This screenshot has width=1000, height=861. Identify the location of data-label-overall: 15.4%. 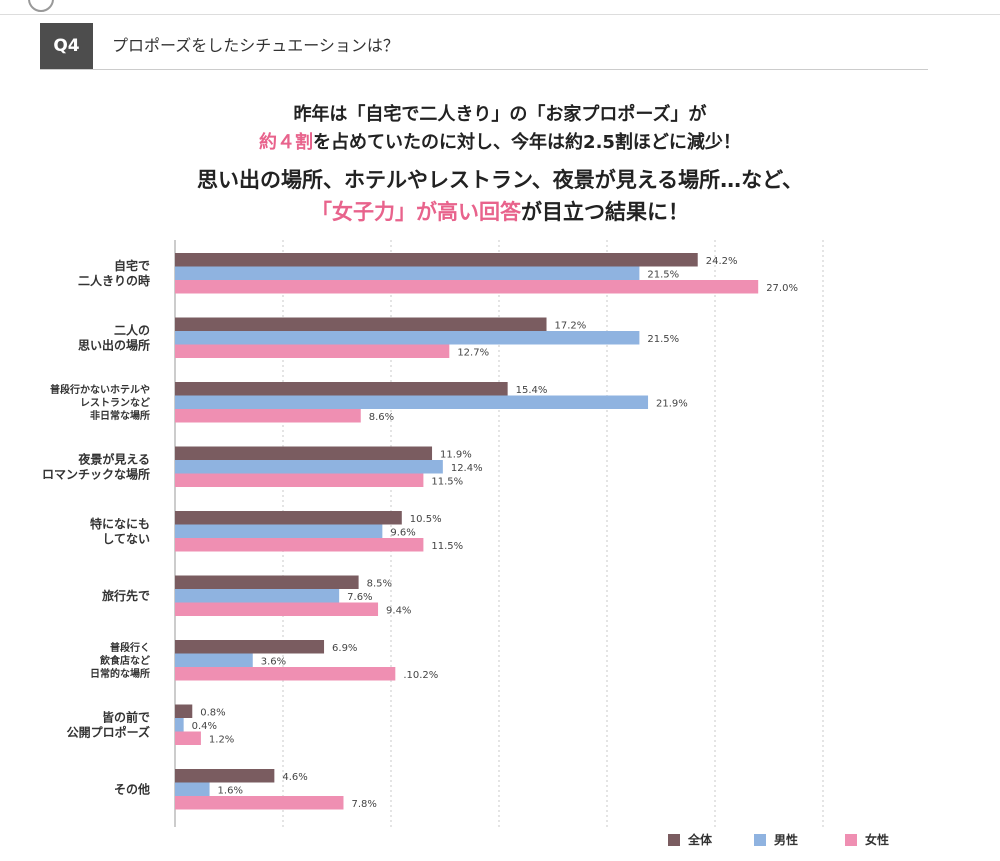
(532, 390).